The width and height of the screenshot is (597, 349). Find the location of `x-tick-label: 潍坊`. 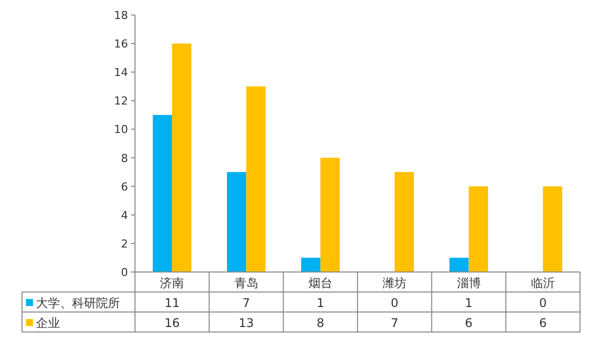

x-tick-label: 潍坊 is located at coordinates (394, 283).